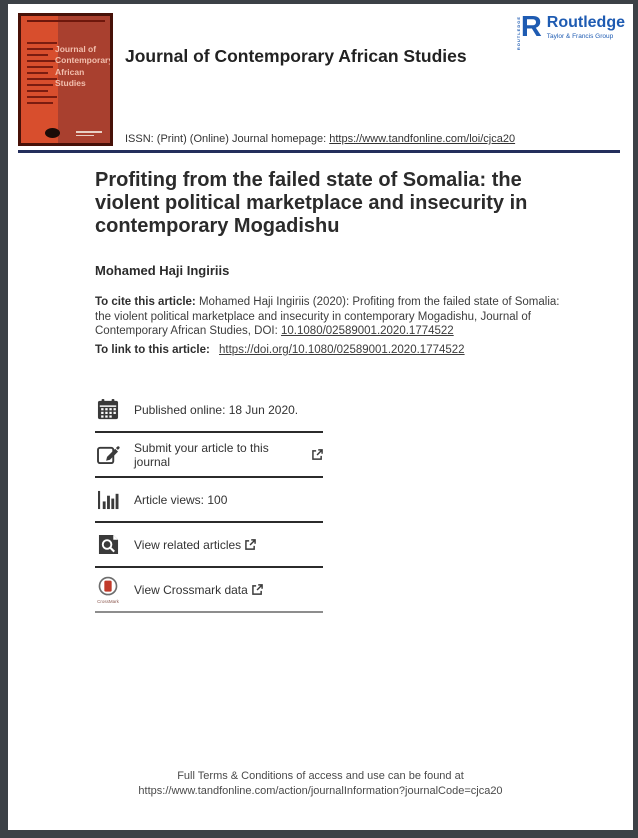  I want to click on journal-cover-thumbnail: Journal of Contemporary African Studies, so click(65, 79).